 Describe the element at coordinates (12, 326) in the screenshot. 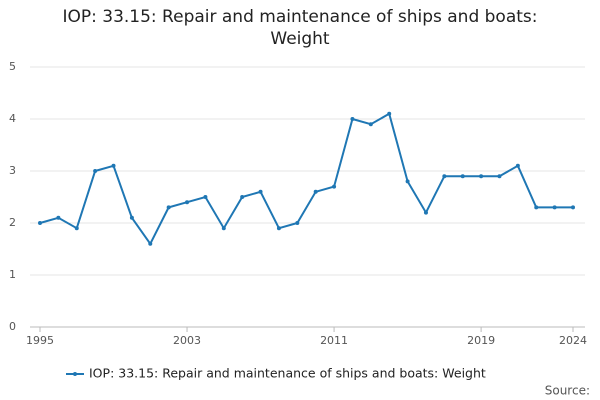

I see `y-tick-label: 0` at that location.